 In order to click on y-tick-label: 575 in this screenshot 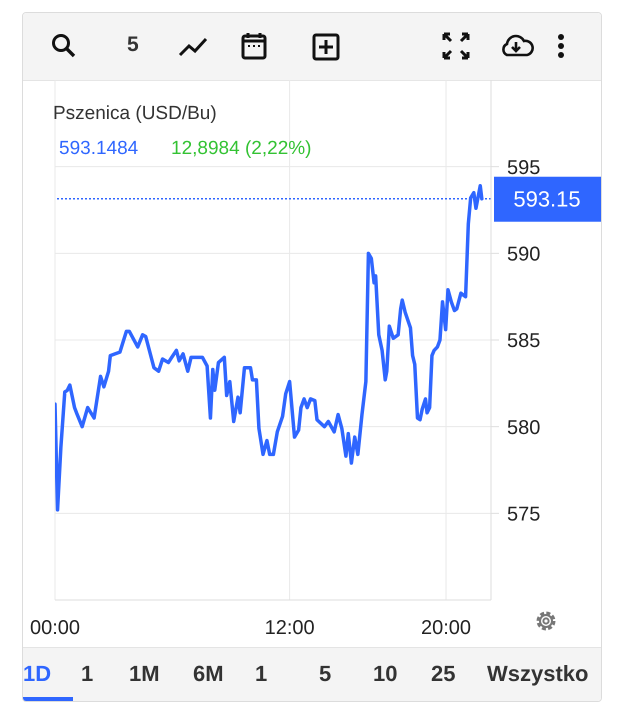, I will do `click(523, 514)`.